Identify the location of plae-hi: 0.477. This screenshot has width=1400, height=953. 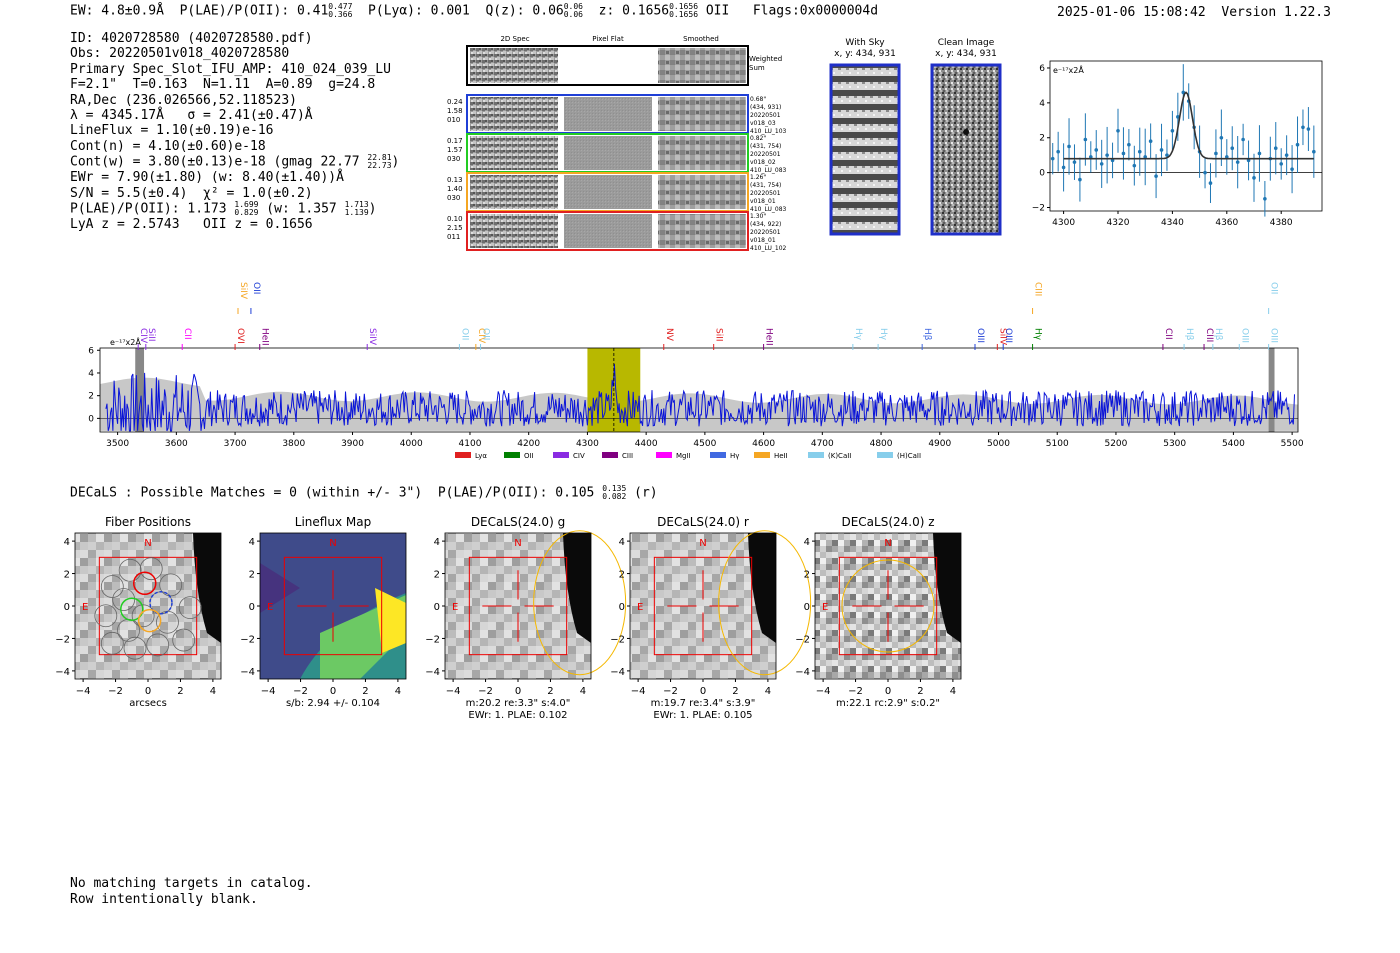
(340, 6).